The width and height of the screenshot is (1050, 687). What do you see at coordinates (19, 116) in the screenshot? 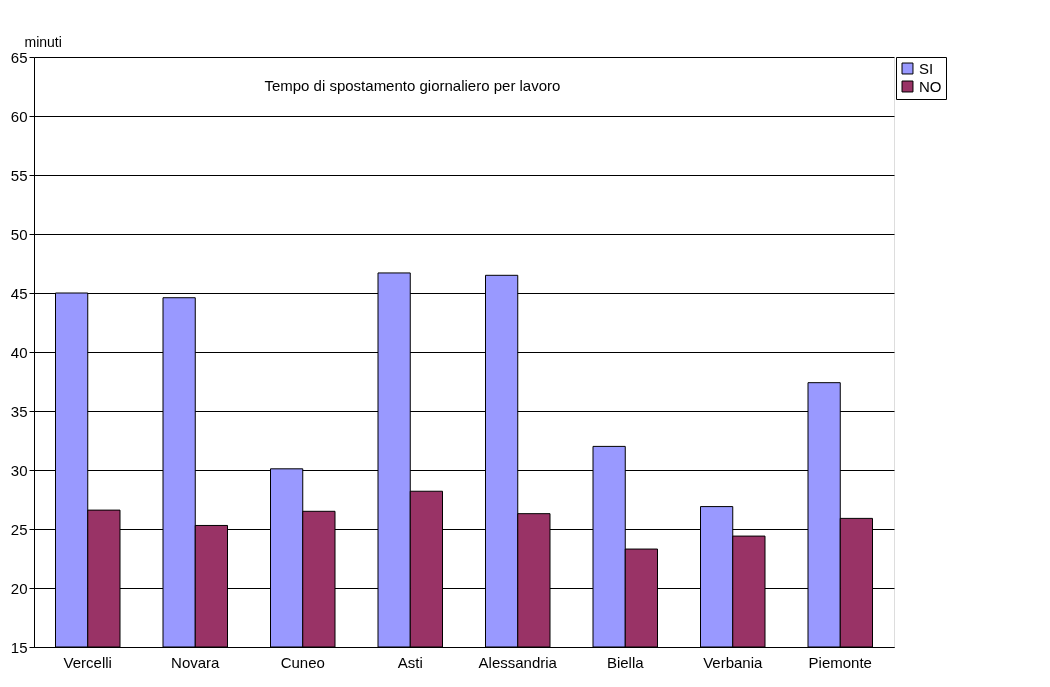
I see `y-tick-label: 60` at bounding box center [19, 116].